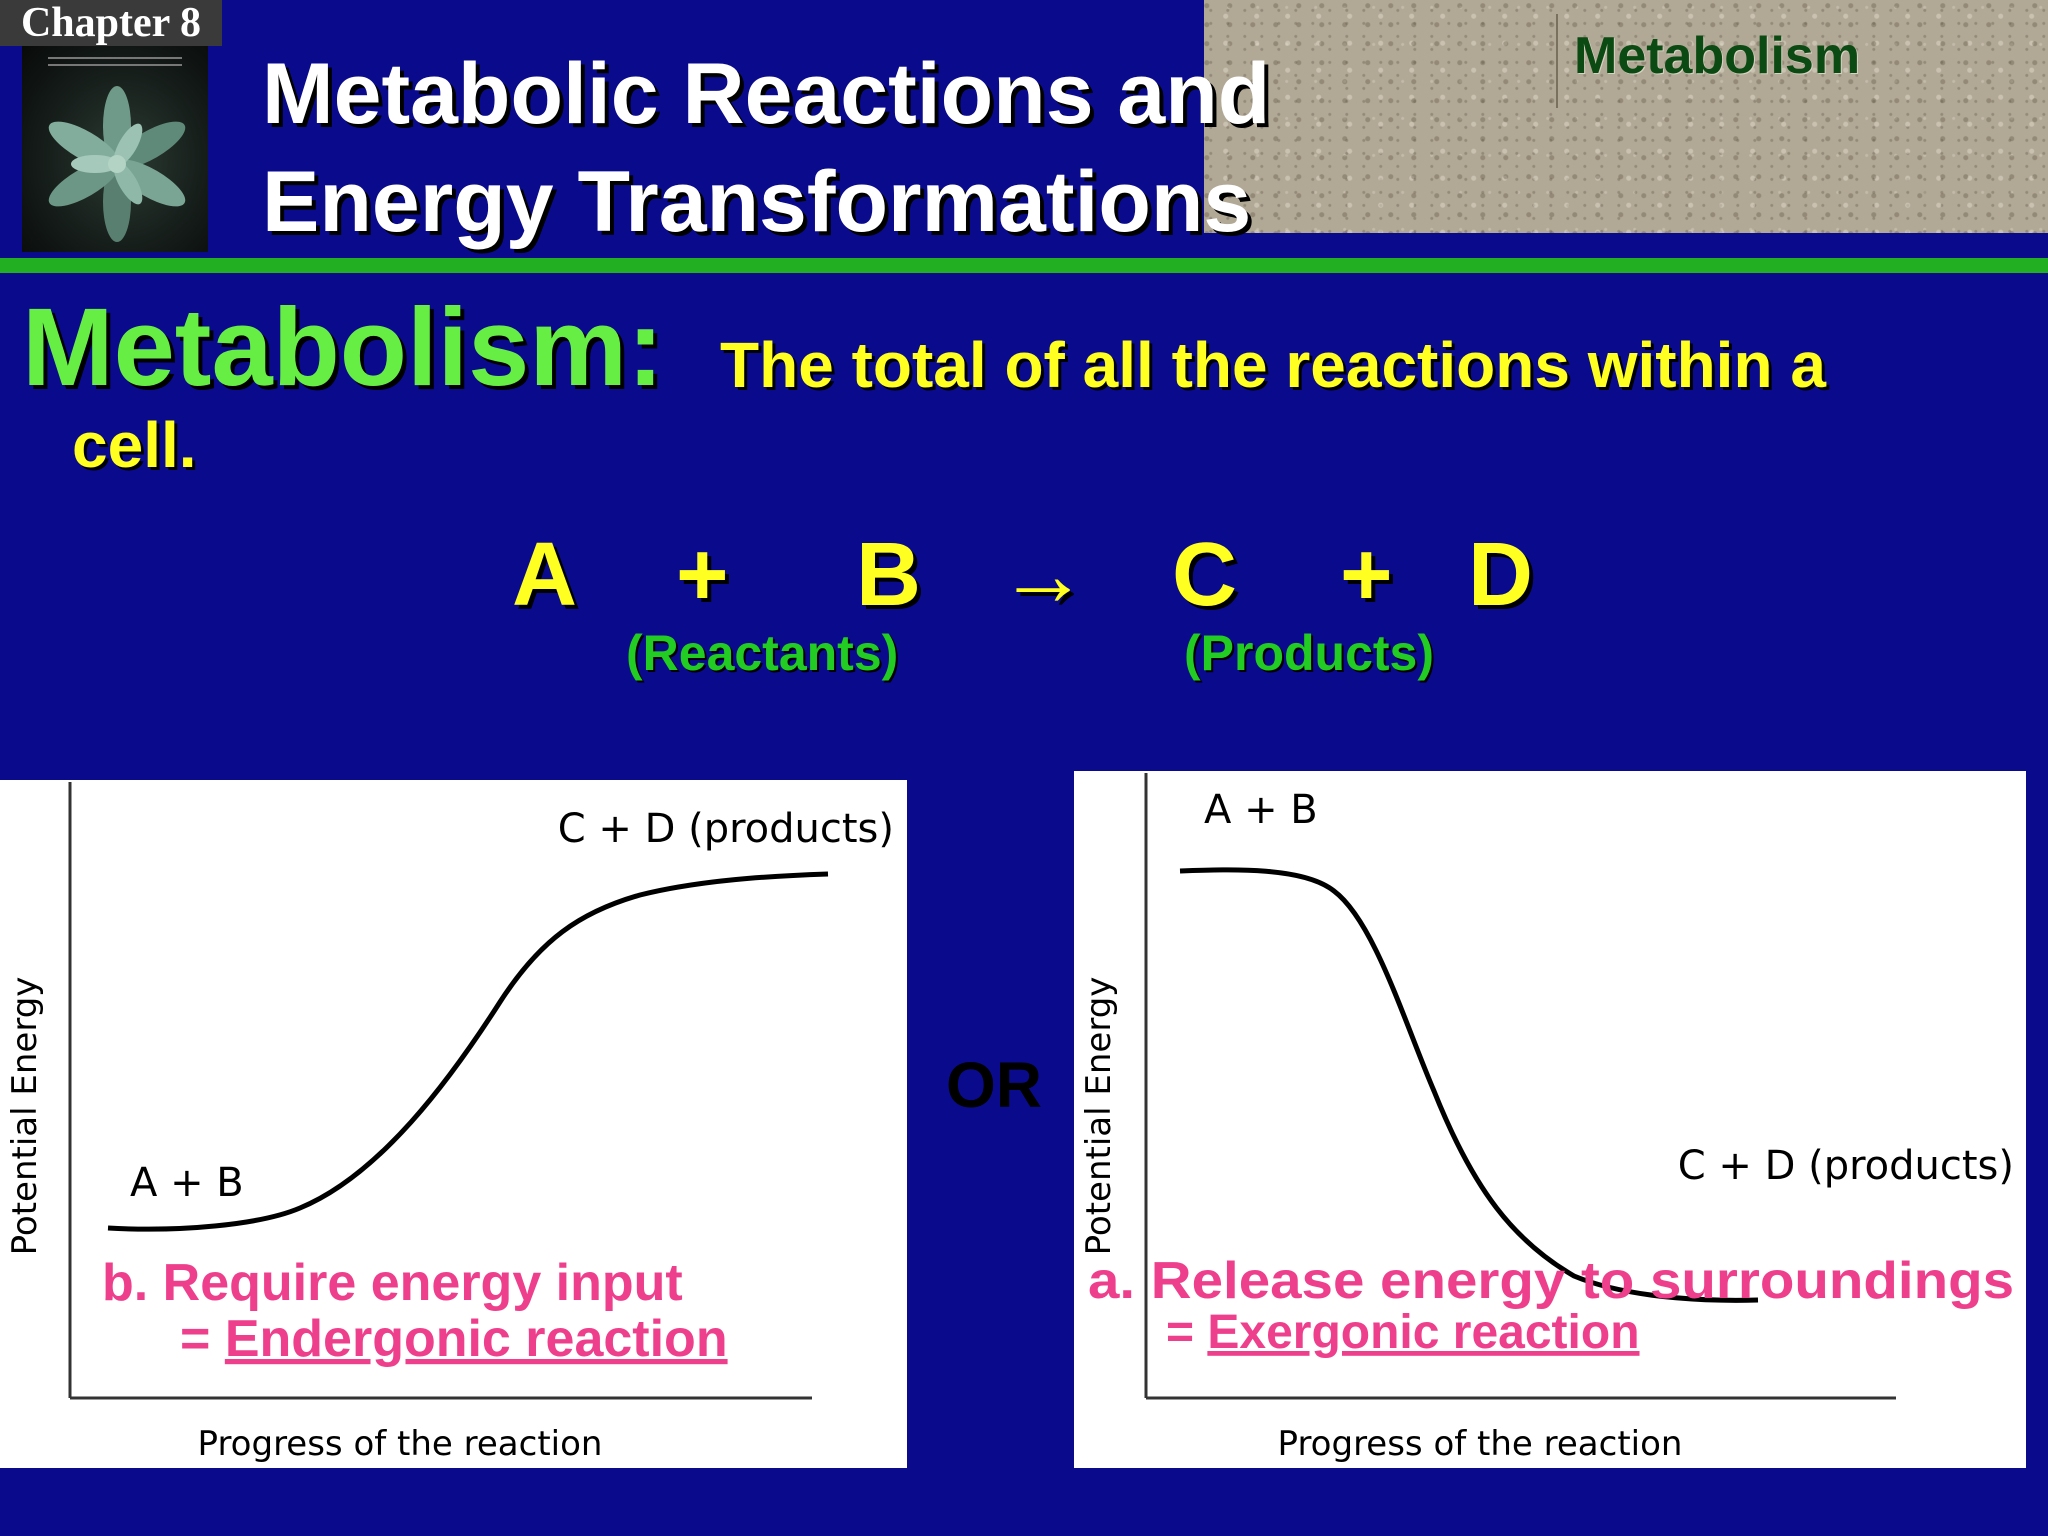  Describe the element at coordinates (476, 1339) in the screenshot. I see `endergonic-term: Endergonic reaction` at that location.